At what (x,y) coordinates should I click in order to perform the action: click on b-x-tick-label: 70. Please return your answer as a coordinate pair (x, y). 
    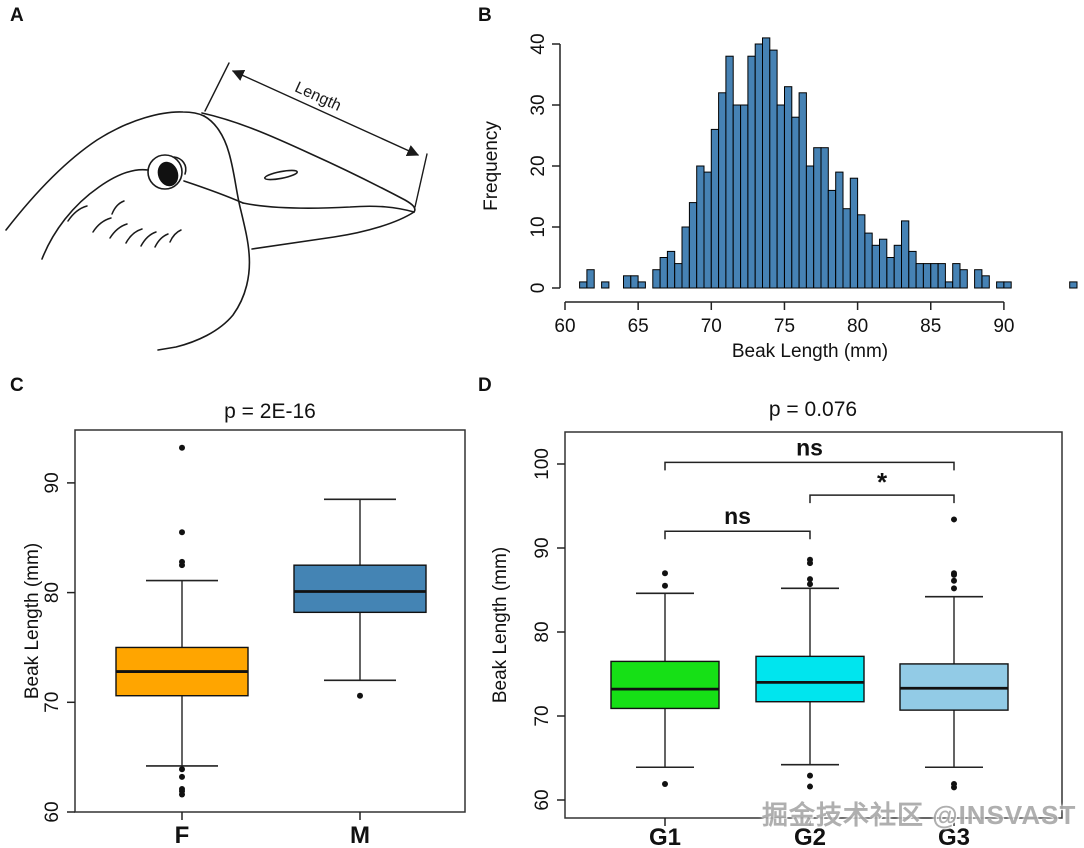
    Looking at the image, I should click on (711, 326).